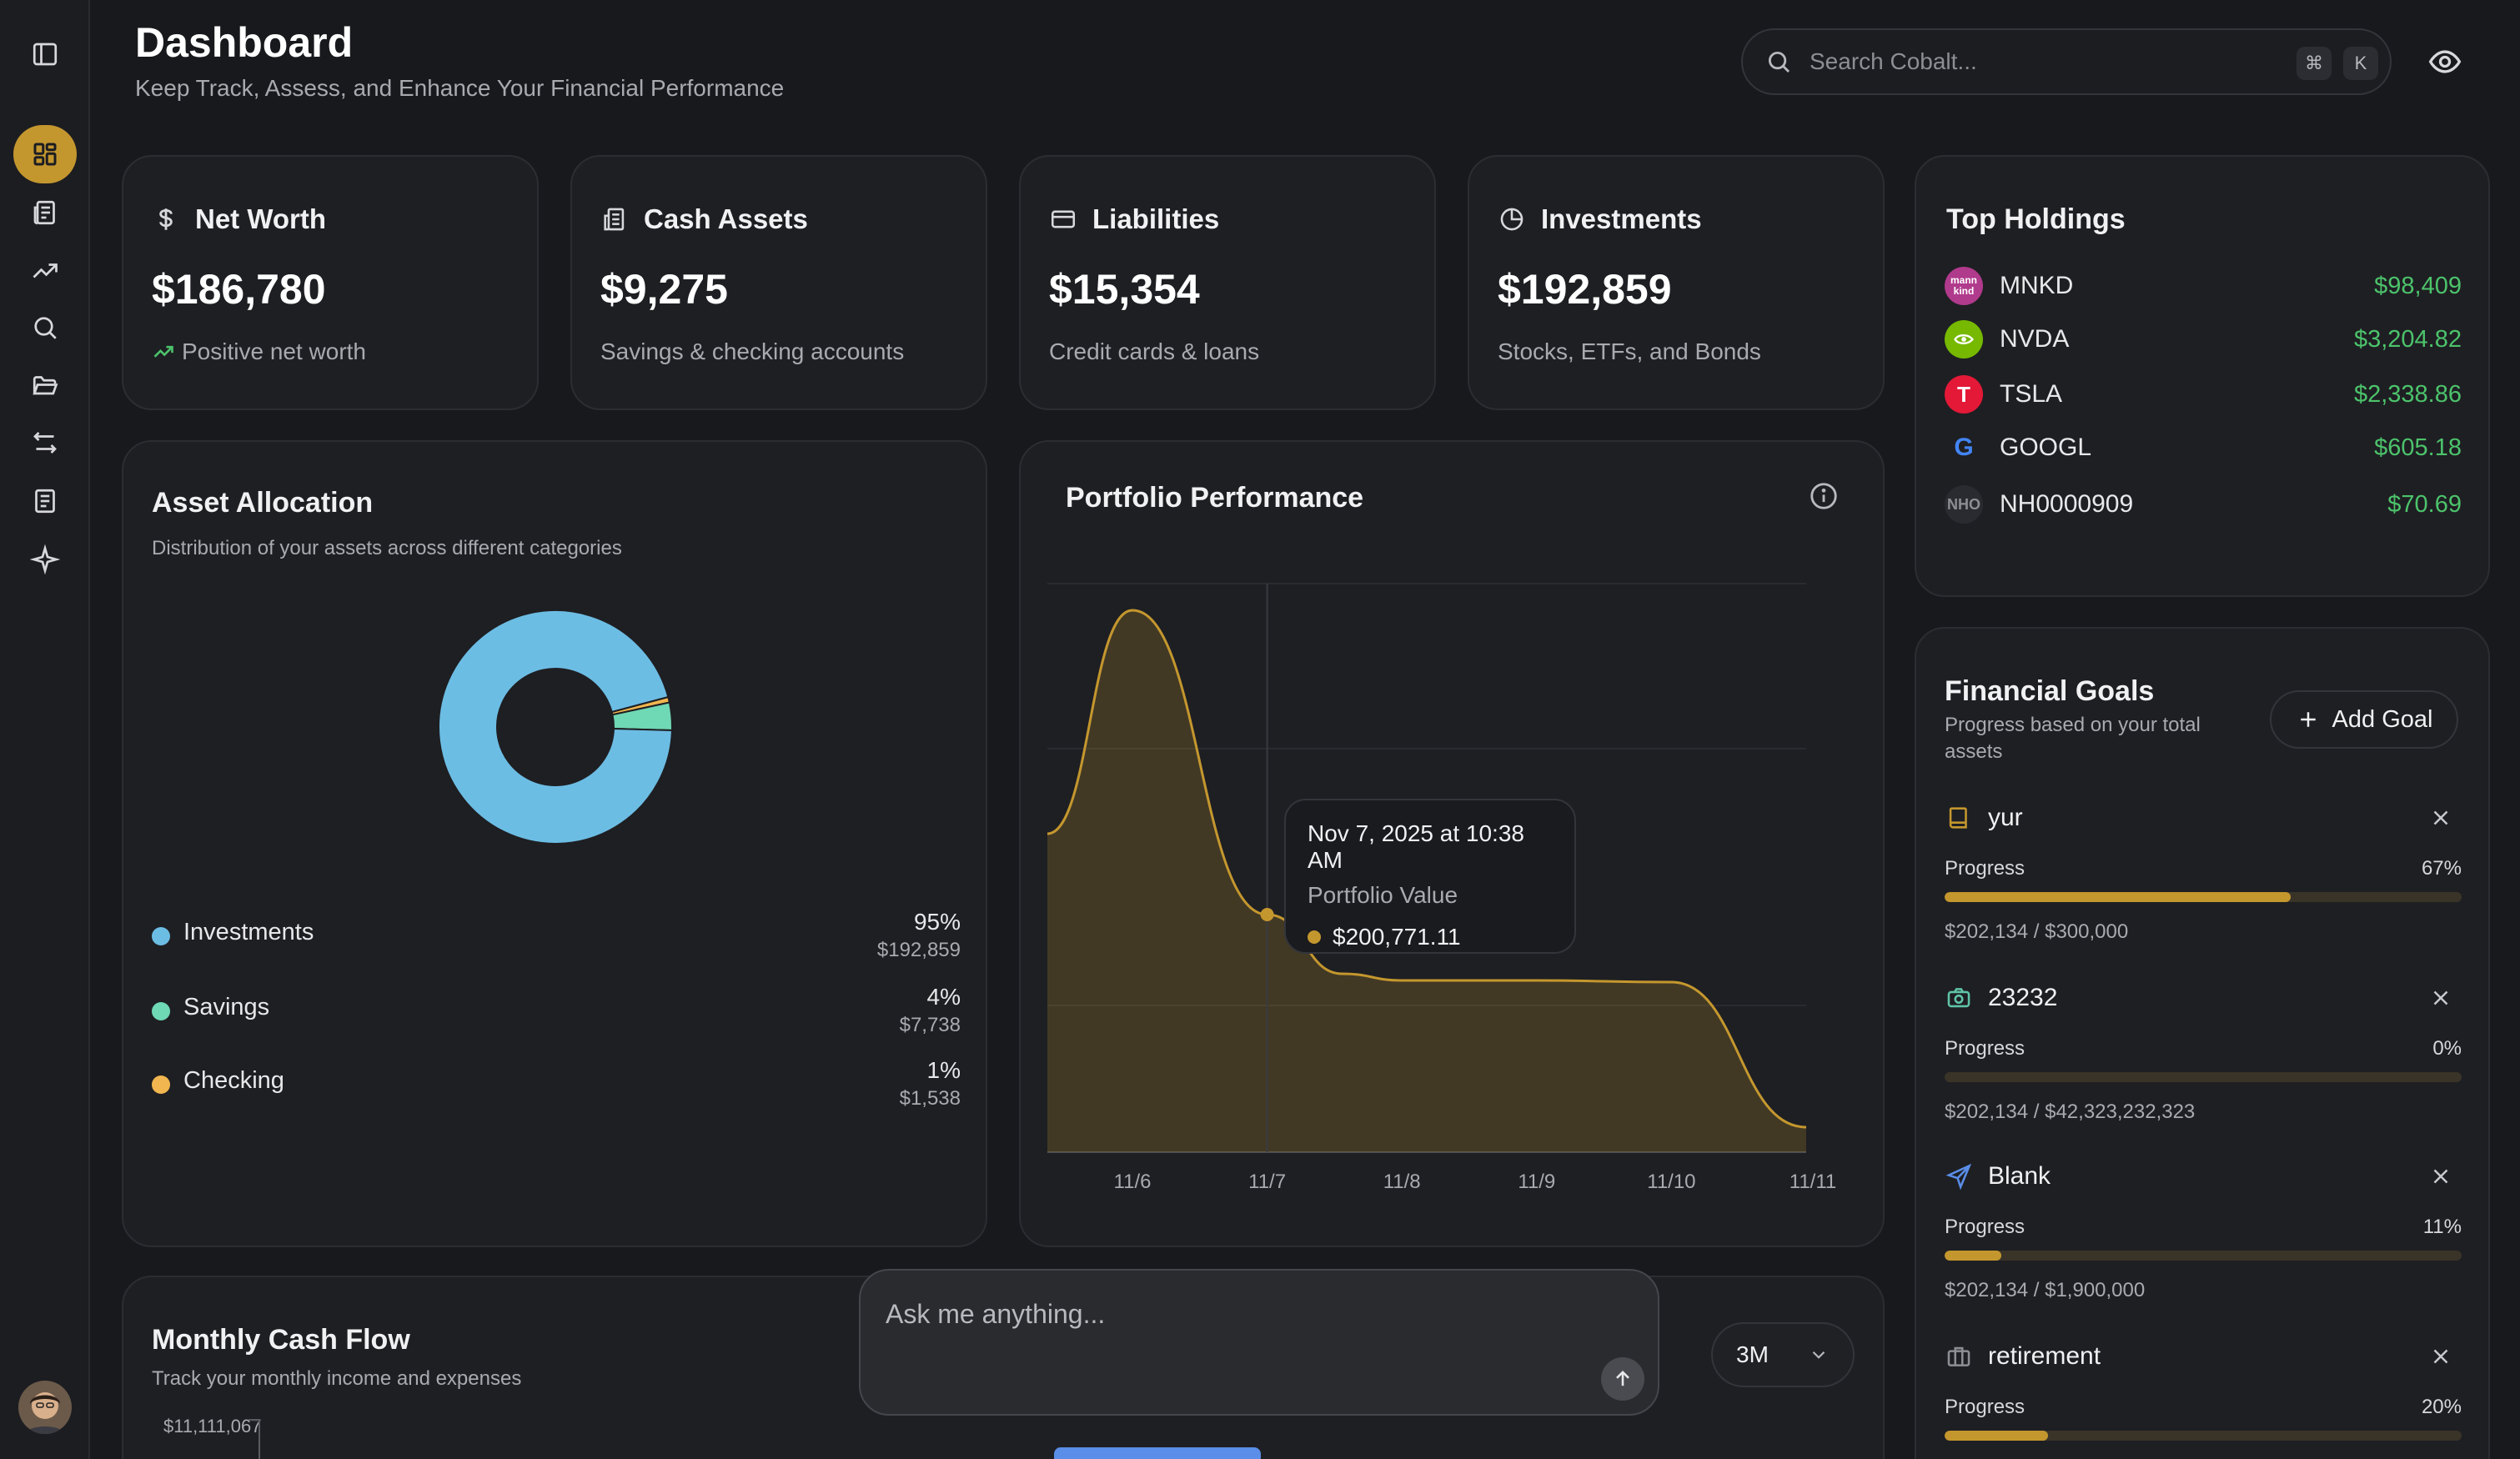 The width and height of the screenshot is (2520, 1459). Describe the element at coordinates (1537, 1182) in the screenshot. I see `x-tick-label: 11/9` at that location.